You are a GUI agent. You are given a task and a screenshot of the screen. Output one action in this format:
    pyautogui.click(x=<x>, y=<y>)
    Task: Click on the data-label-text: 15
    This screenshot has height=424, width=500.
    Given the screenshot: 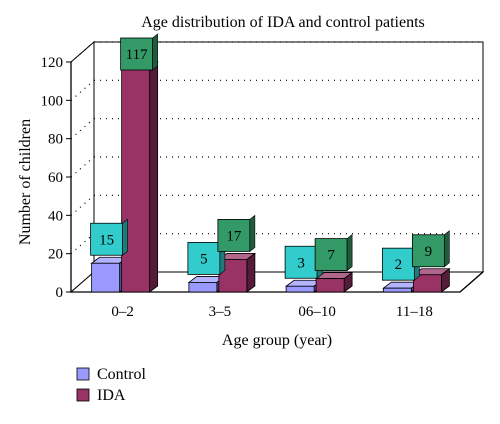 What is the action you would take?
    pyautogui.click(x=106, y=240)
    